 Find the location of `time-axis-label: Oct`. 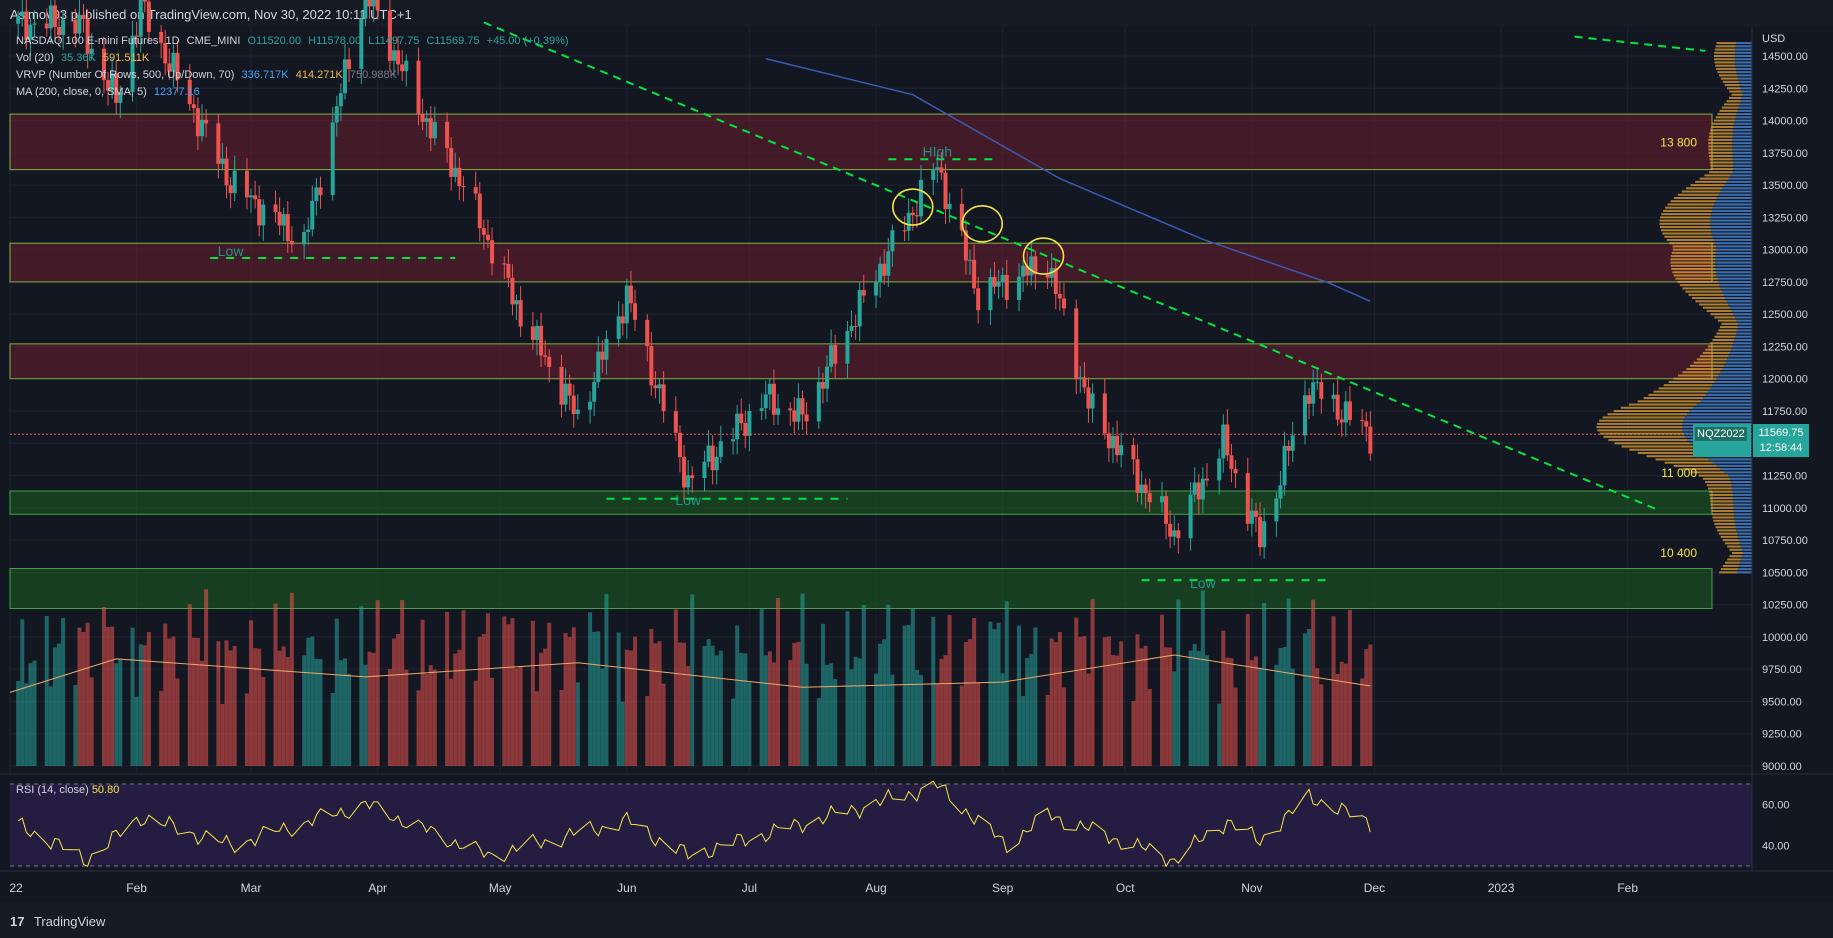

time-axis-label: Oct is located at coordinates (1125, 888).